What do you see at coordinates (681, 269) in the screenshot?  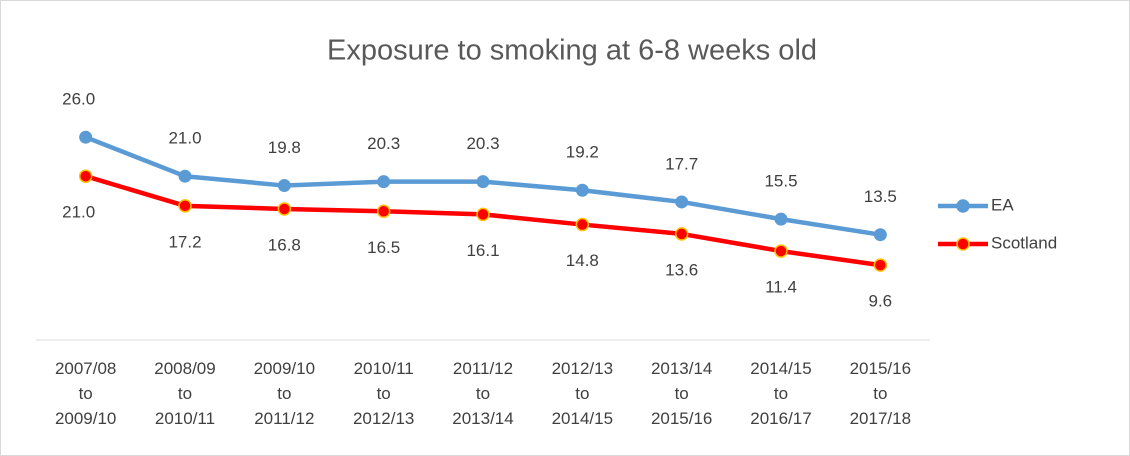 I see `data-label: 13.6` at bounding box center [681, 269].